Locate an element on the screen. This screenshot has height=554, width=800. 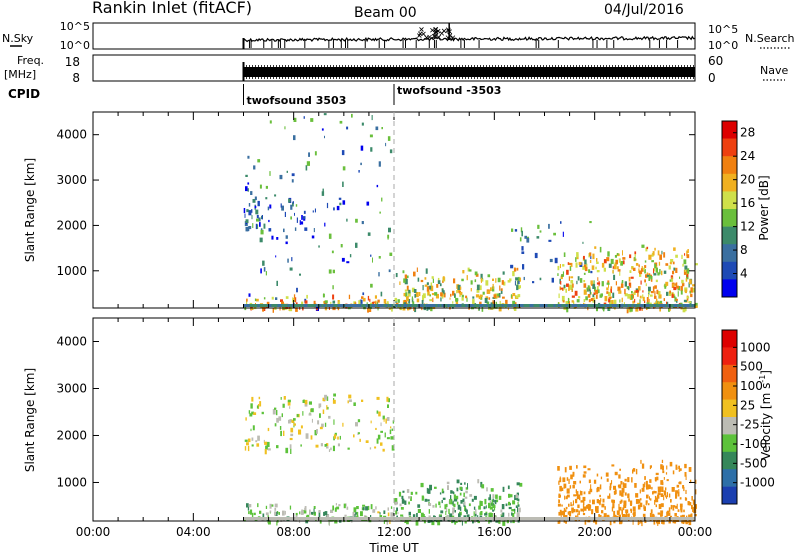
power-ylabel: Slant Range [km] is located at coordinates (30, 210).